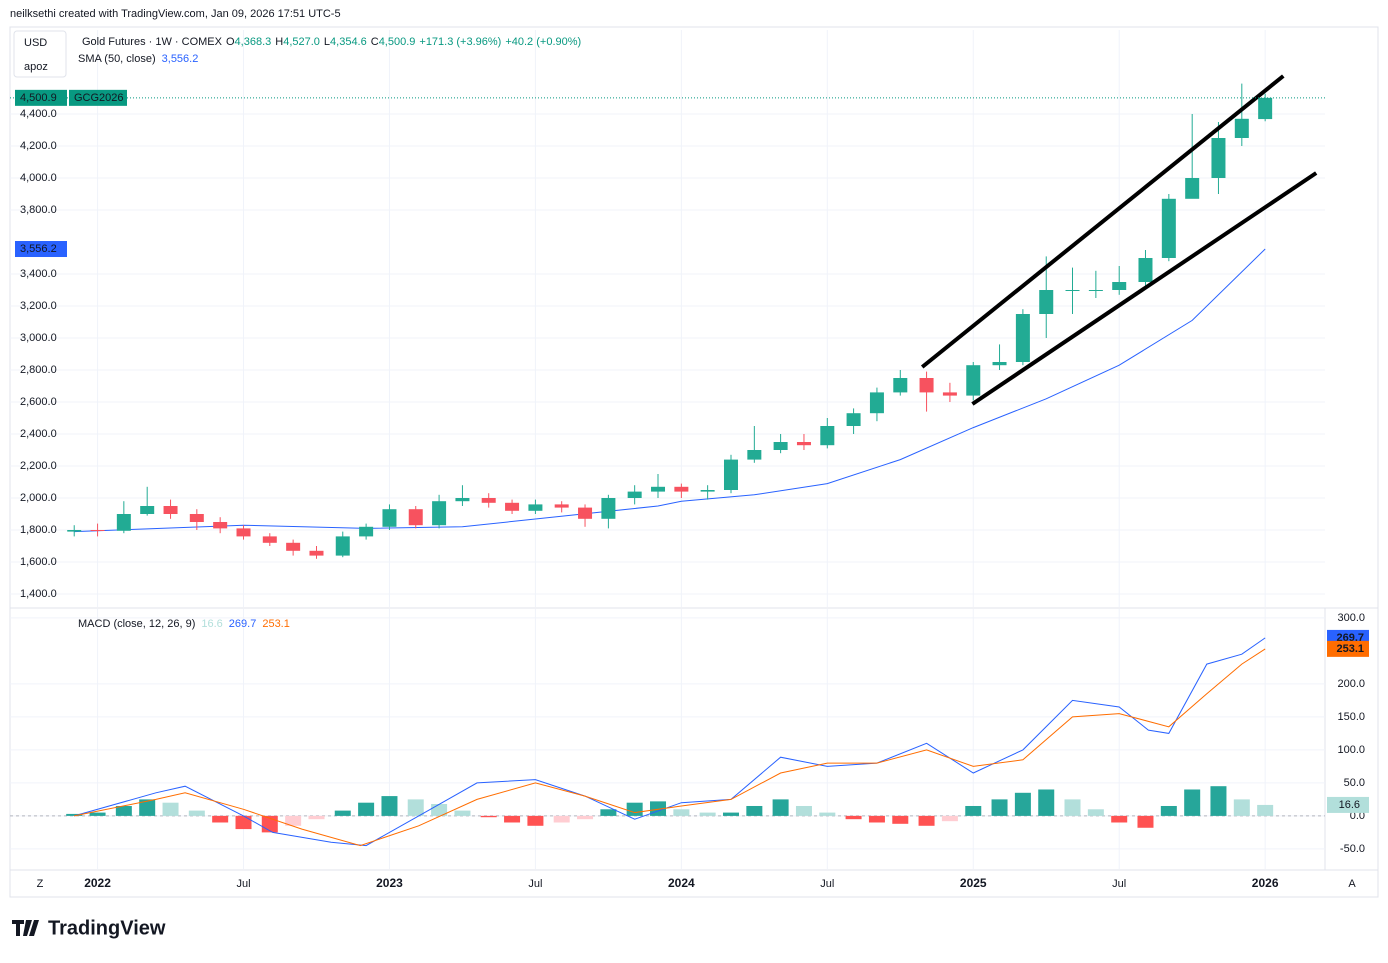 This screenshot has height=963, width=1388. What do you see at coordinates (1352, 884) in the screenshot?
I see `auto-button: A` at bounding box center [1352, 884].